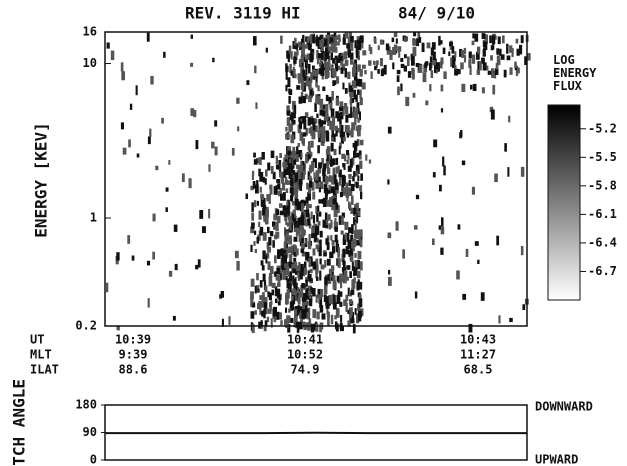  I want to click on x-tick-label: 88.6, so click(133, 370).